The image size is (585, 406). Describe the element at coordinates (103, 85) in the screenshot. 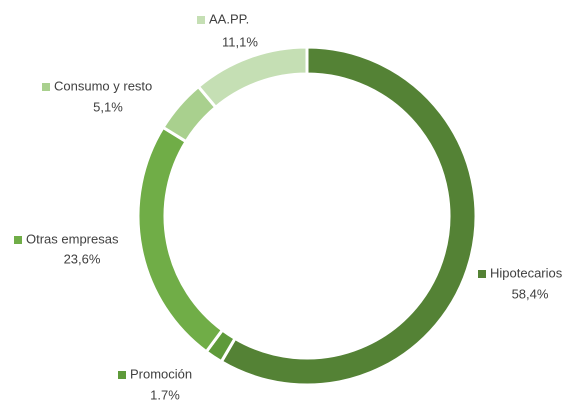

I see `category-label: Consumo y resto` at that location.